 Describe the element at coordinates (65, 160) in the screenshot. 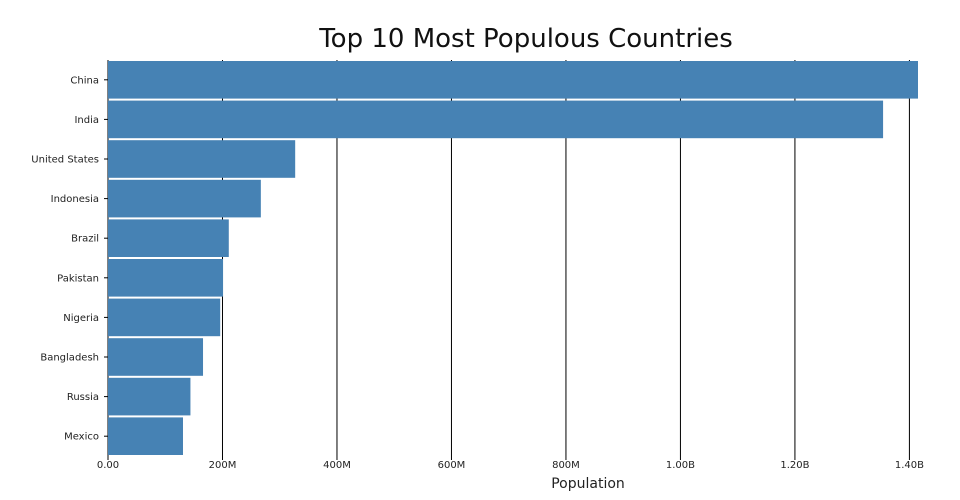

I see `category-label: United States` at that location.